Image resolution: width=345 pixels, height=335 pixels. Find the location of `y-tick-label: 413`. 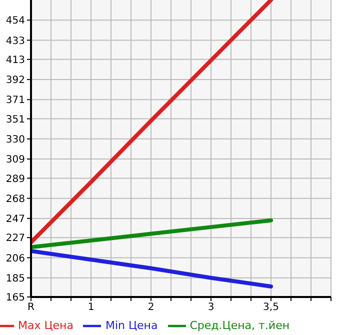

y-tick-label: 413 is located at coordinates (15, 60).